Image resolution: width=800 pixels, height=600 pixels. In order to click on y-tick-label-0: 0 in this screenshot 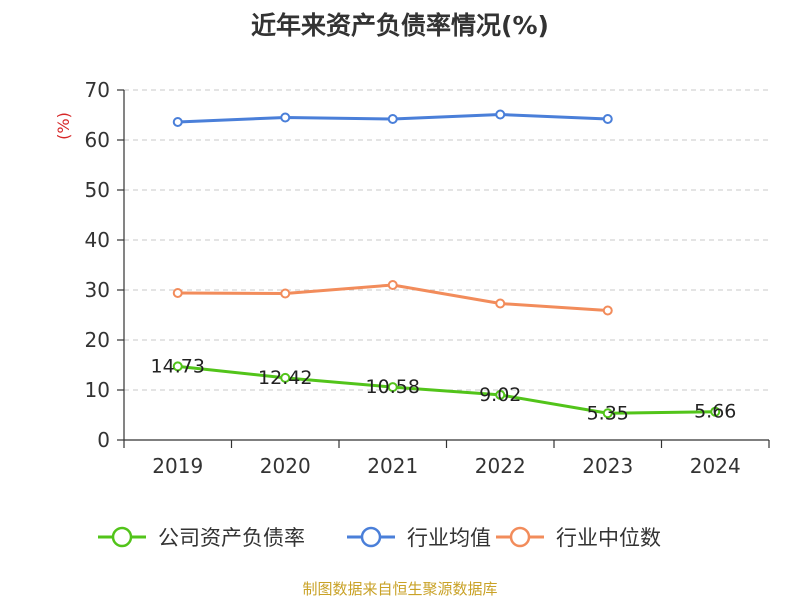, I will do `click(103, 440)`.